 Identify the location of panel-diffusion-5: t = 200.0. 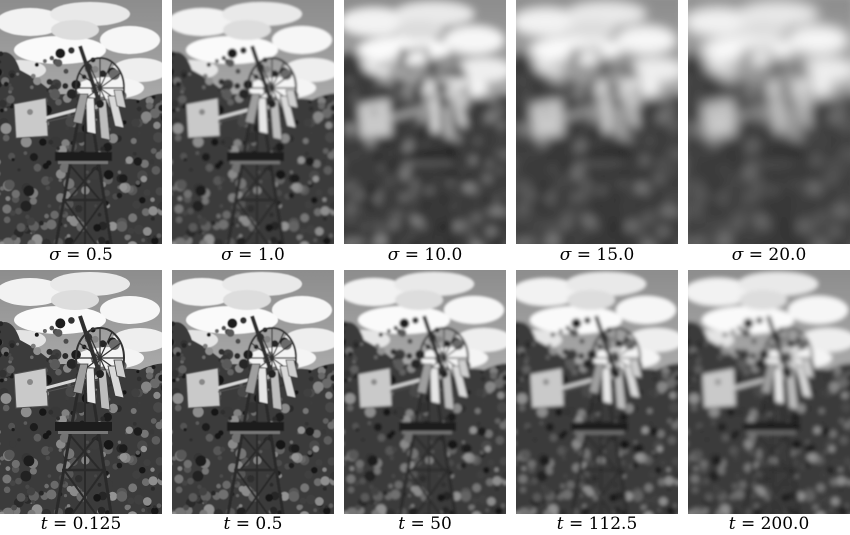
(769, 392).